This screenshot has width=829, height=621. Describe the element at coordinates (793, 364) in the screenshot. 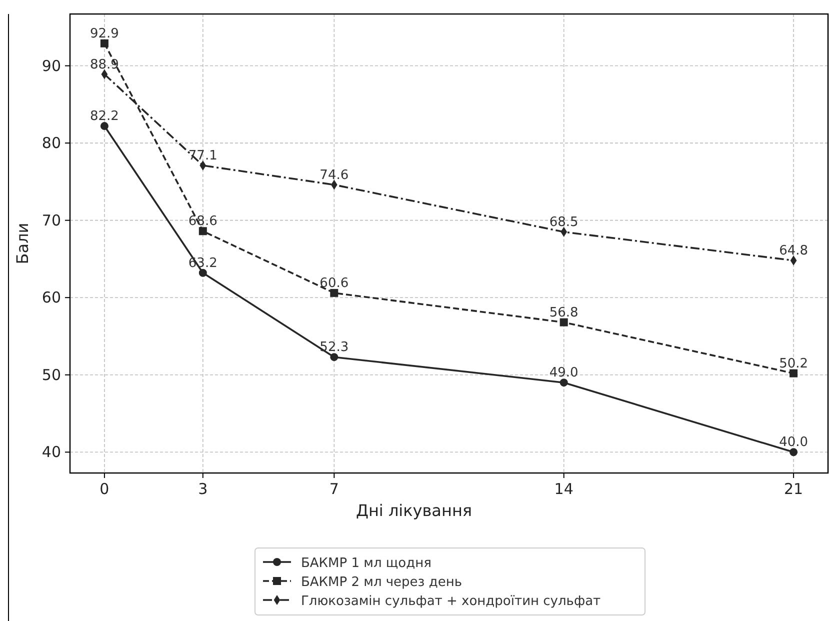

I see `data-label: 50.2` at that location.